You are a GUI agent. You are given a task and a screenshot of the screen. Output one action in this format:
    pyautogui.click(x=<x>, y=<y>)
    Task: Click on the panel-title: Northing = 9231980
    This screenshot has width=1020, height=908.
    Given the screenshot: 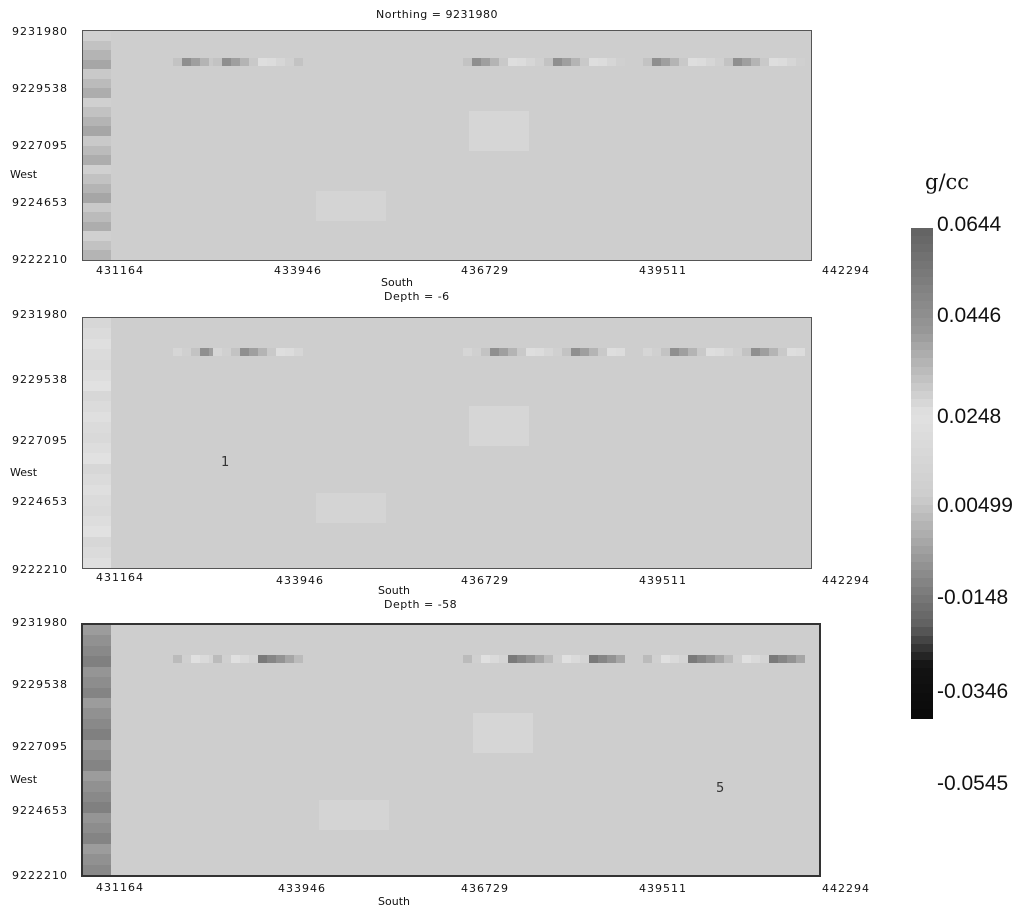 What is the action you would take?
    pyautogui.click(x=437, y=14)
    